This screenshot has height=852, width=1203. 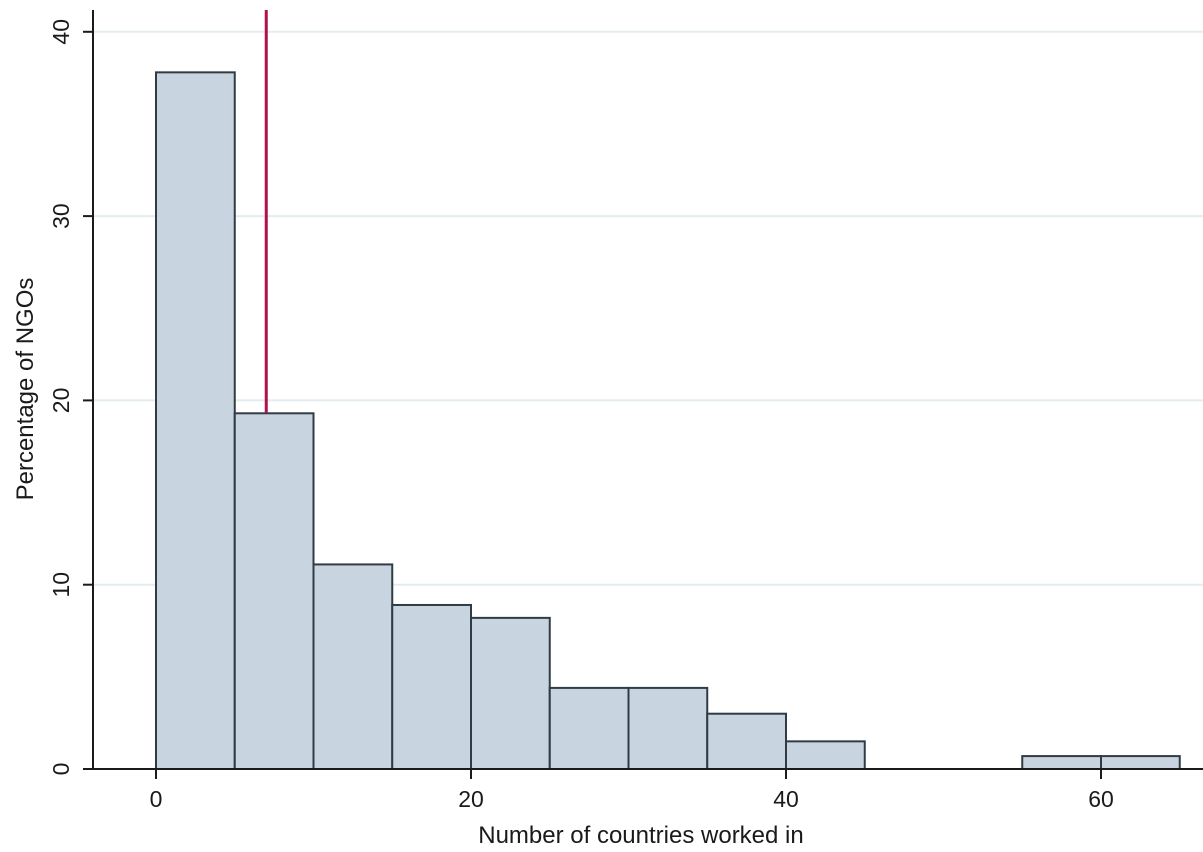 I want to click on y-tick-label: 0, so click(x=61, y=769).